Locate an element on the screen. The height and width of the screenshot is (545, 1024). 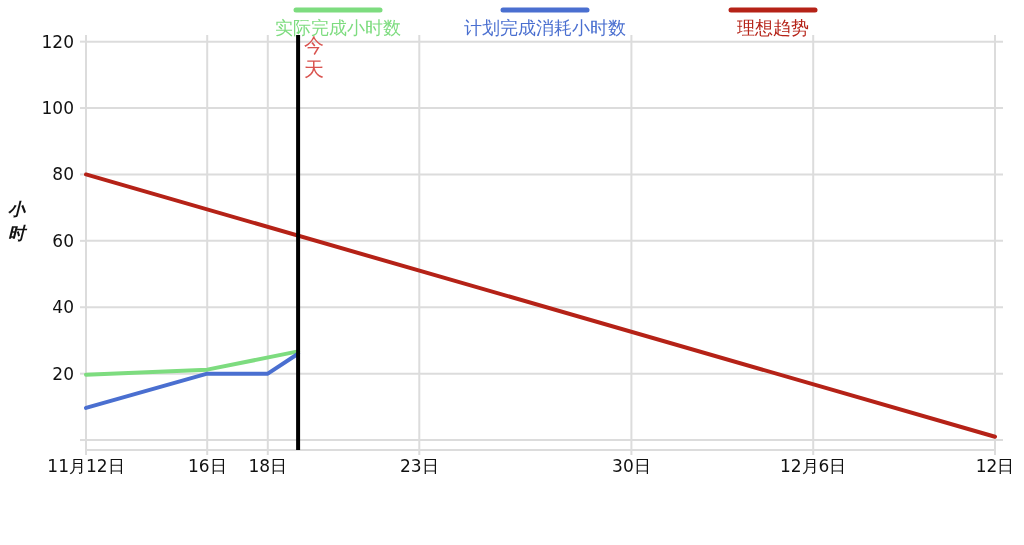
y-tick-label: 40 is located at coordinates (63, 307).